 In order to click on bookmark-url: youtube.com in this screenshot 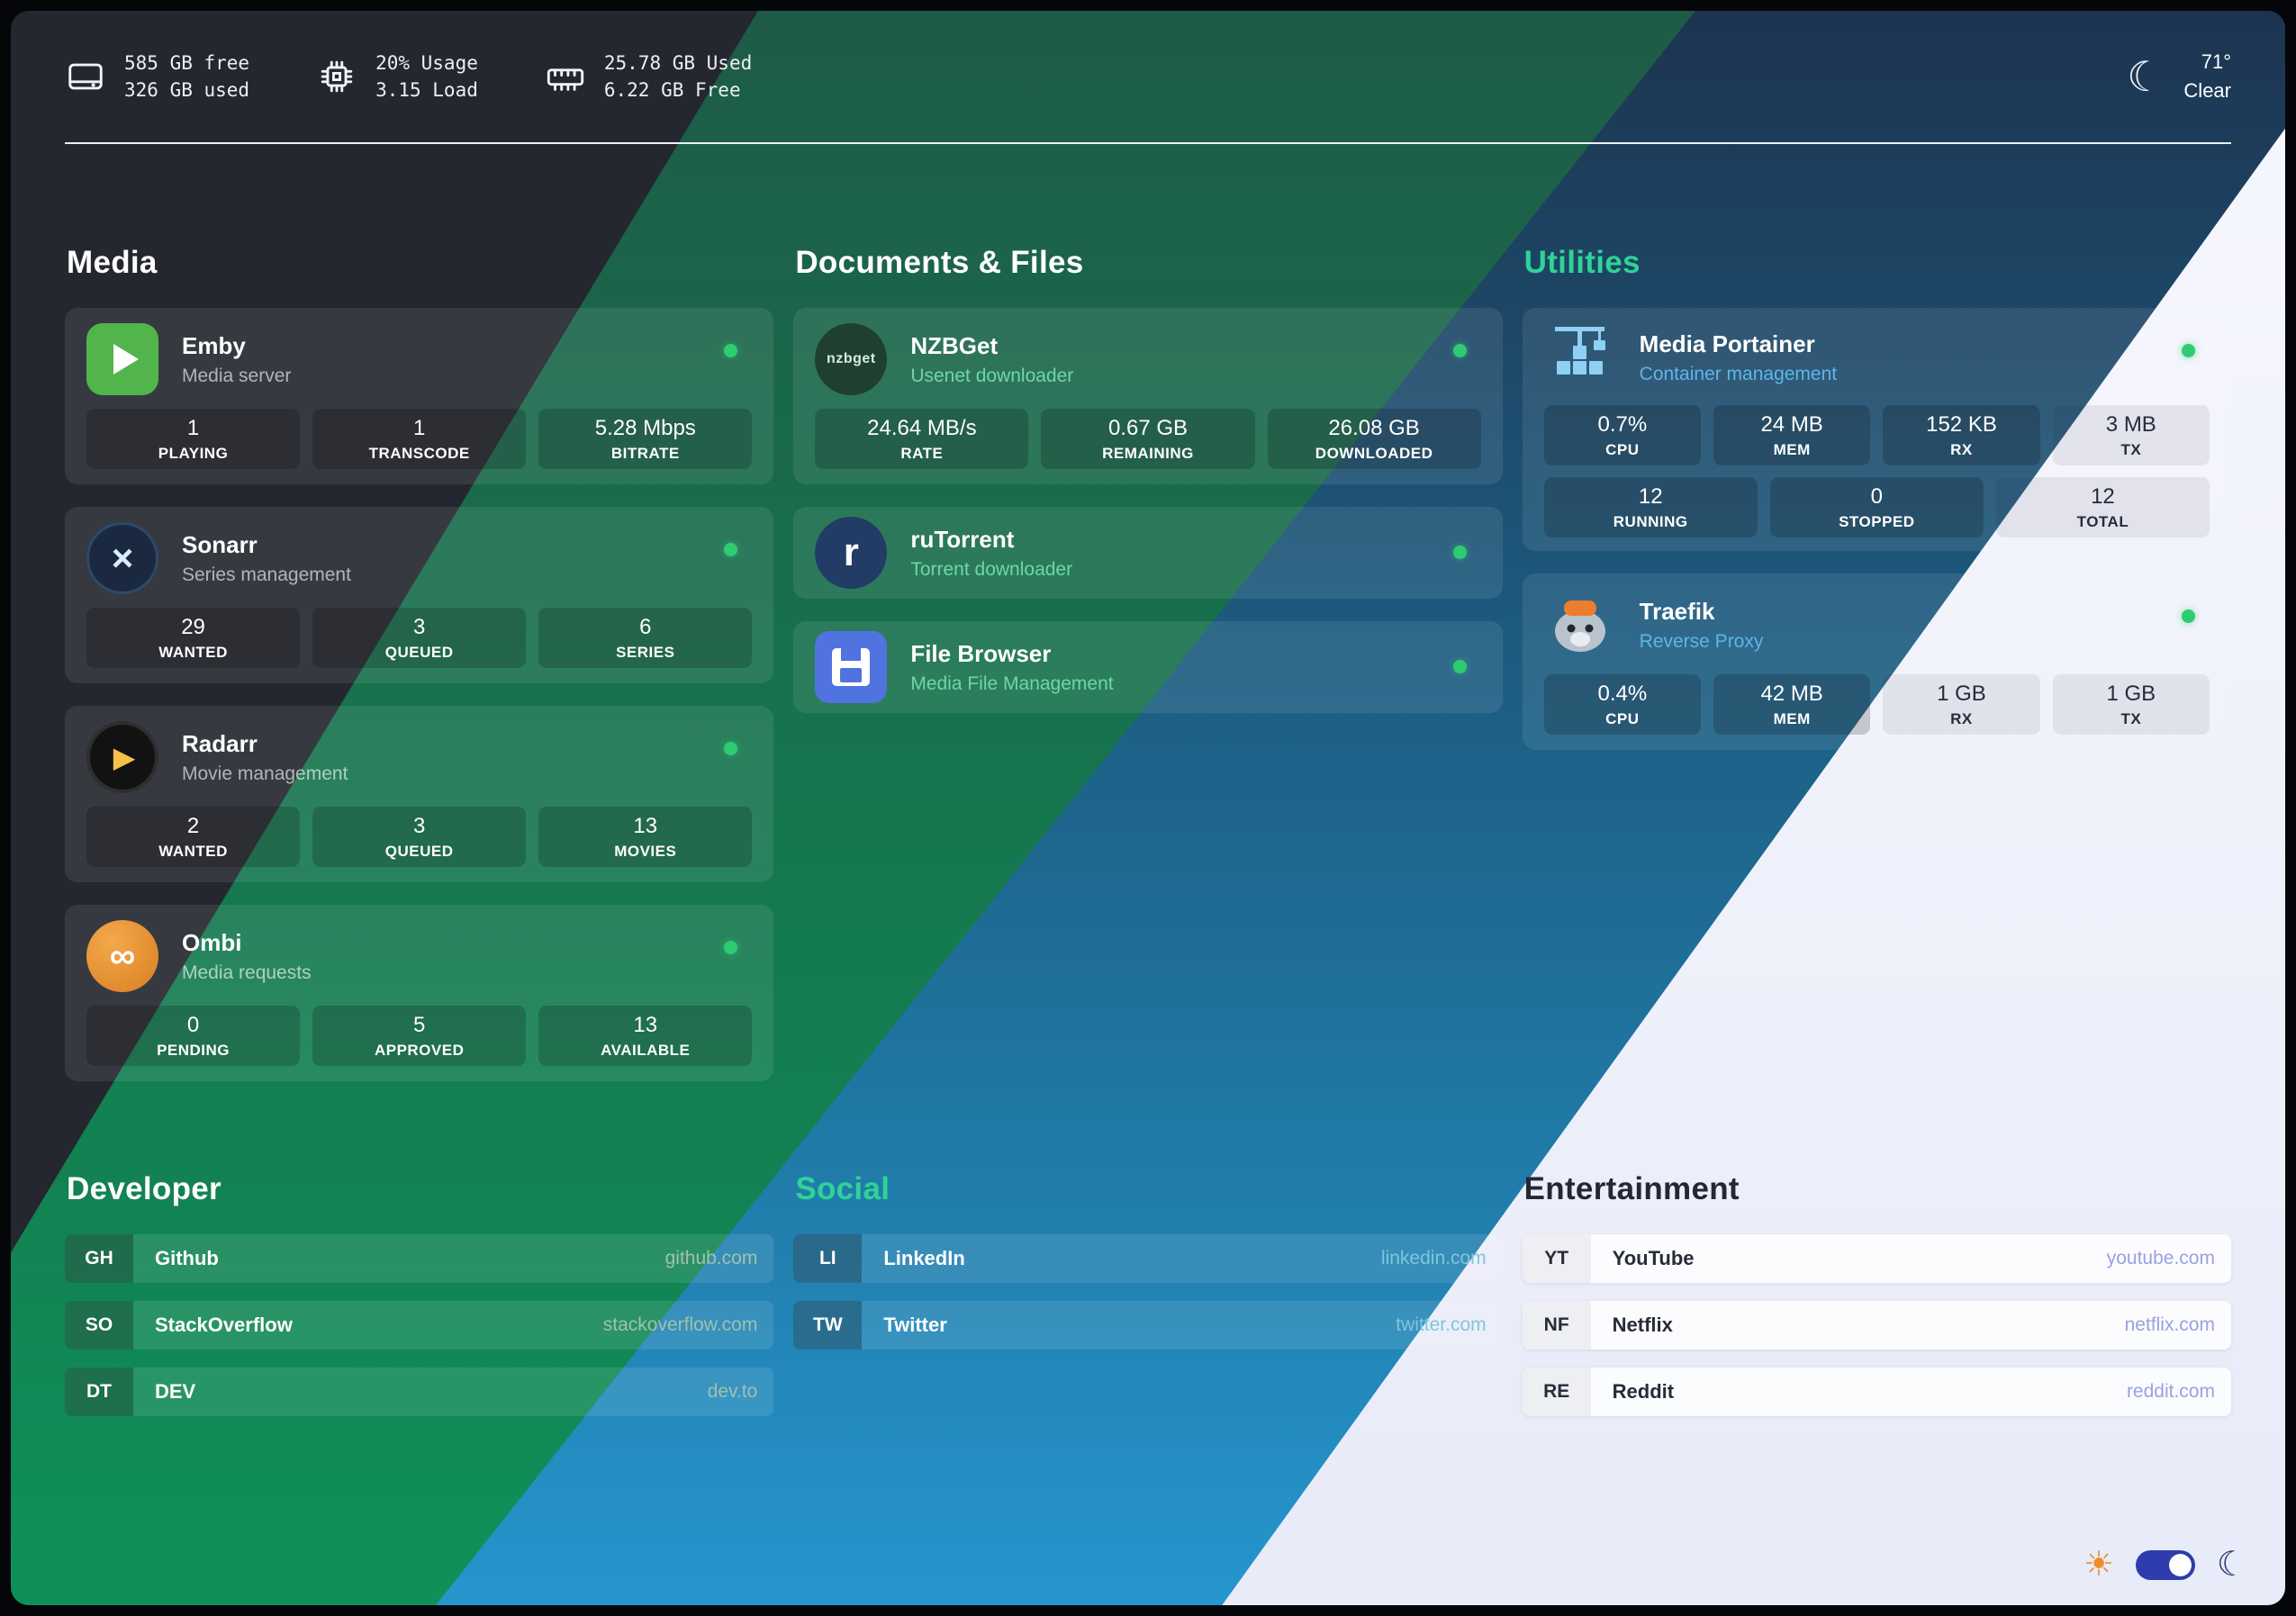, I will do `click(2160, 1258)`.